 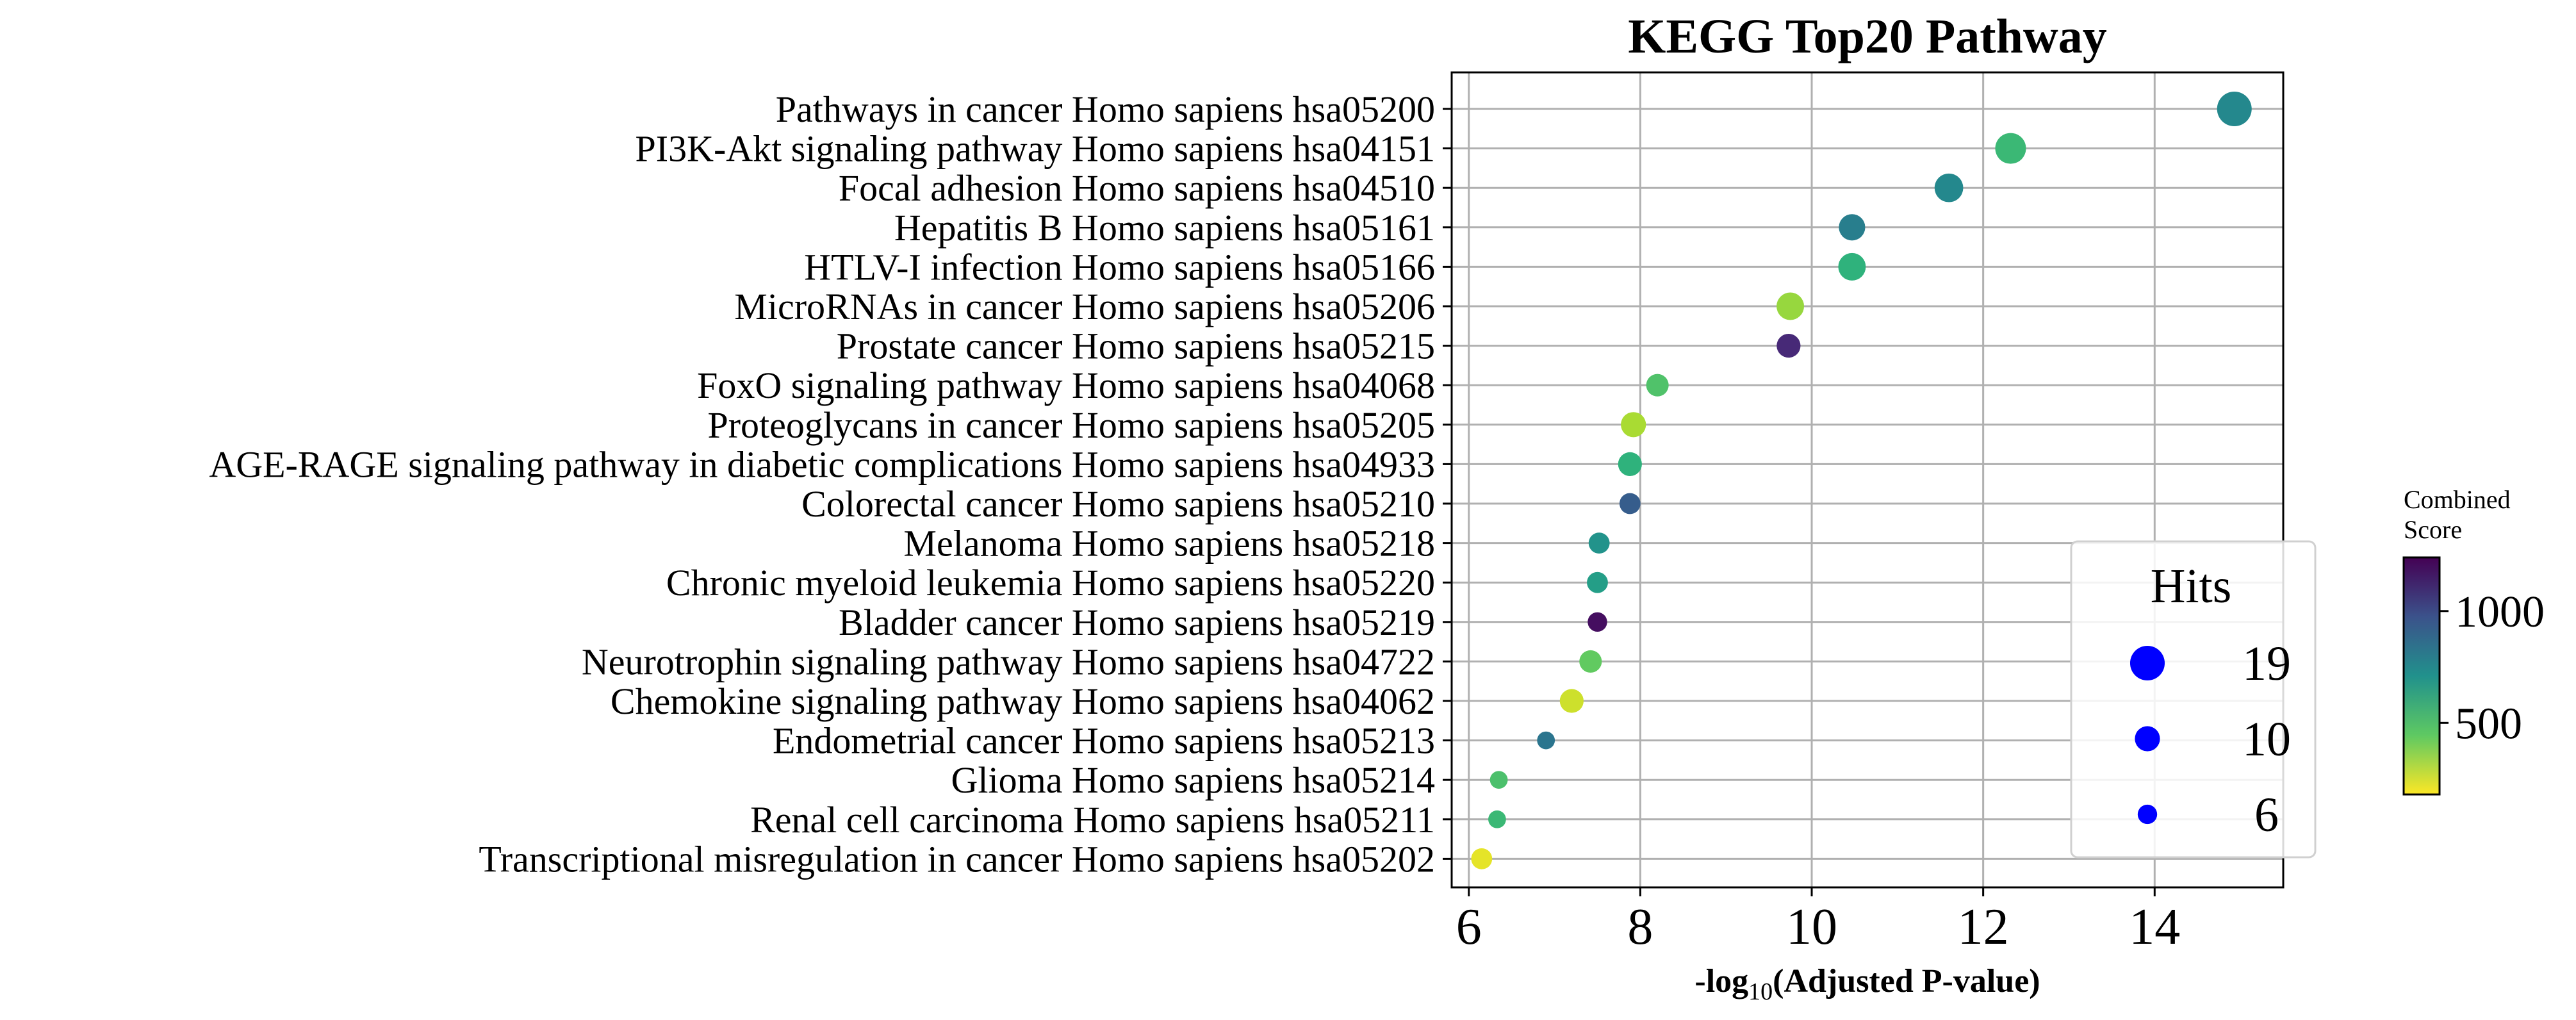 I want to click on colorbar: Combined Score 1000 500, so click(x=2473, y=640).